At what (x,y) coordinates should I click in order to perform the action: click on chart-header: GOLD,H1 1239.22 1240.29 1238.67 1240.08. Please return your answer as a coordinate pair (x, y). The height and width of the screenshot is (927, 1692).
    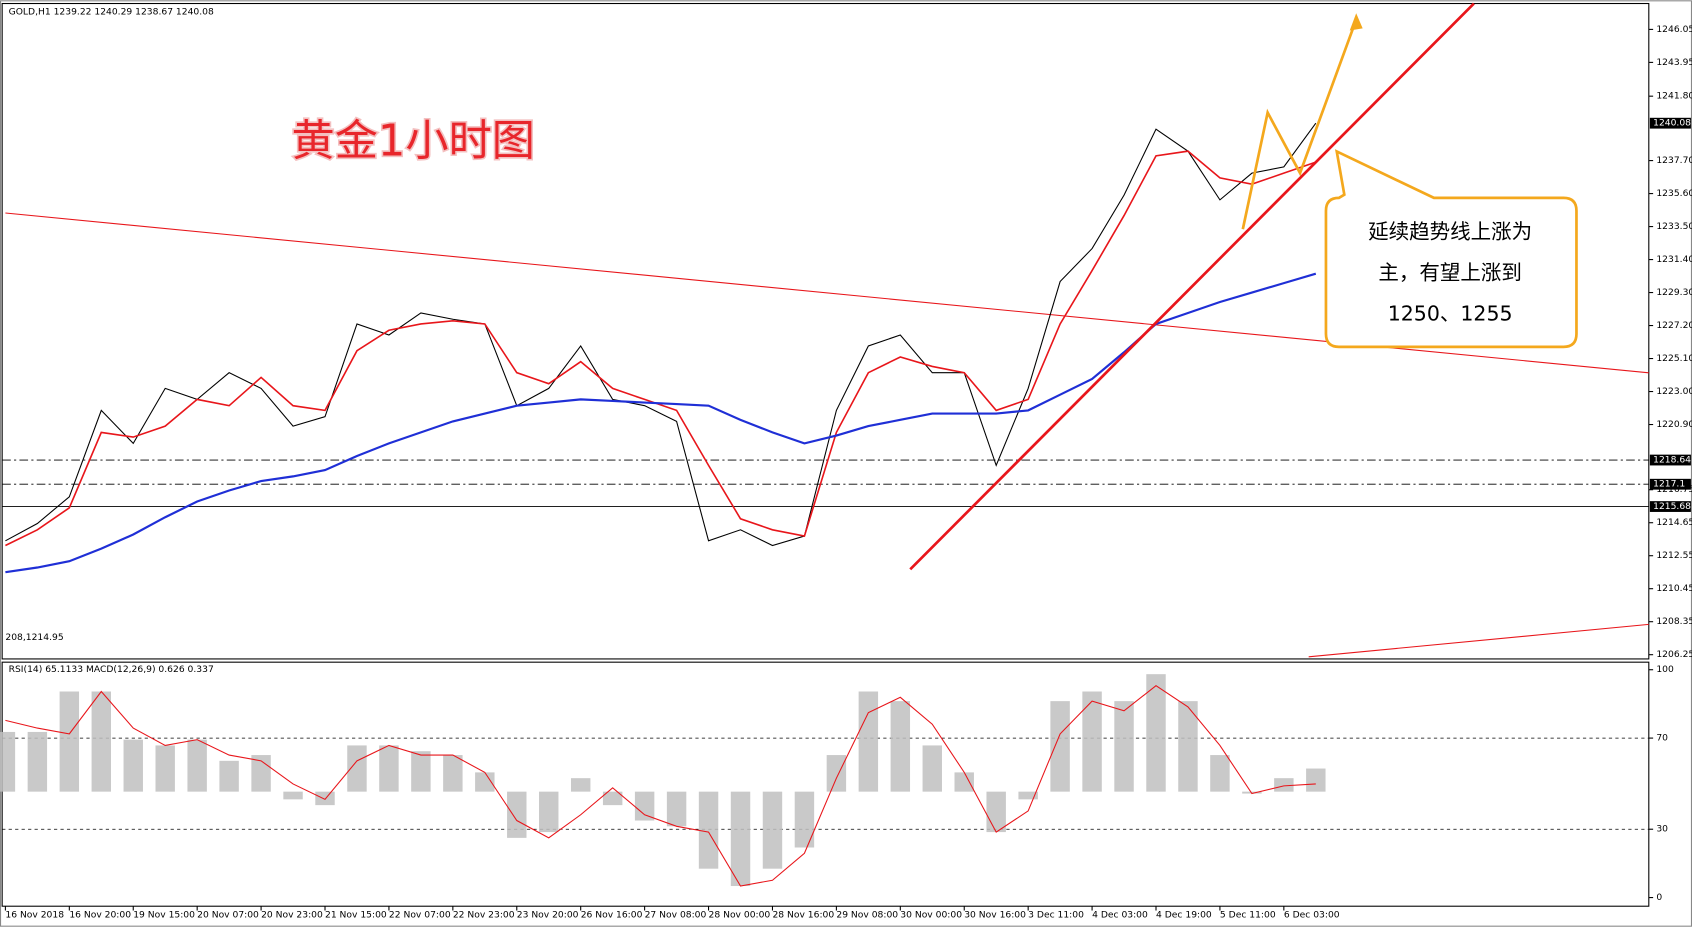
    Looking at the image, I should click on (111, 12).